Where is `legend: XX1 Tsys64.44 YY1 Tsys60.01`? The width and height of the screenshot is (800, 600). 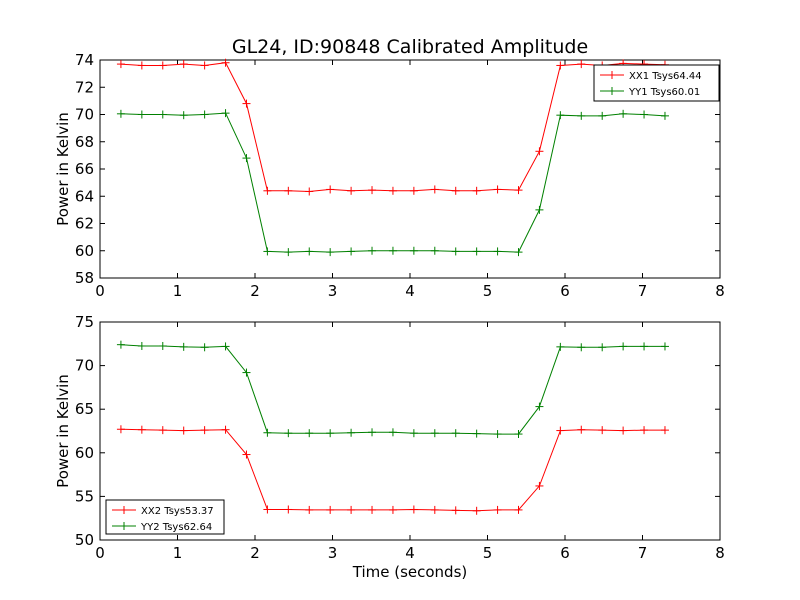 legend: XX1 Tsys64.44 YY1 Tsys60.01 is located at coordinates (656, 83).